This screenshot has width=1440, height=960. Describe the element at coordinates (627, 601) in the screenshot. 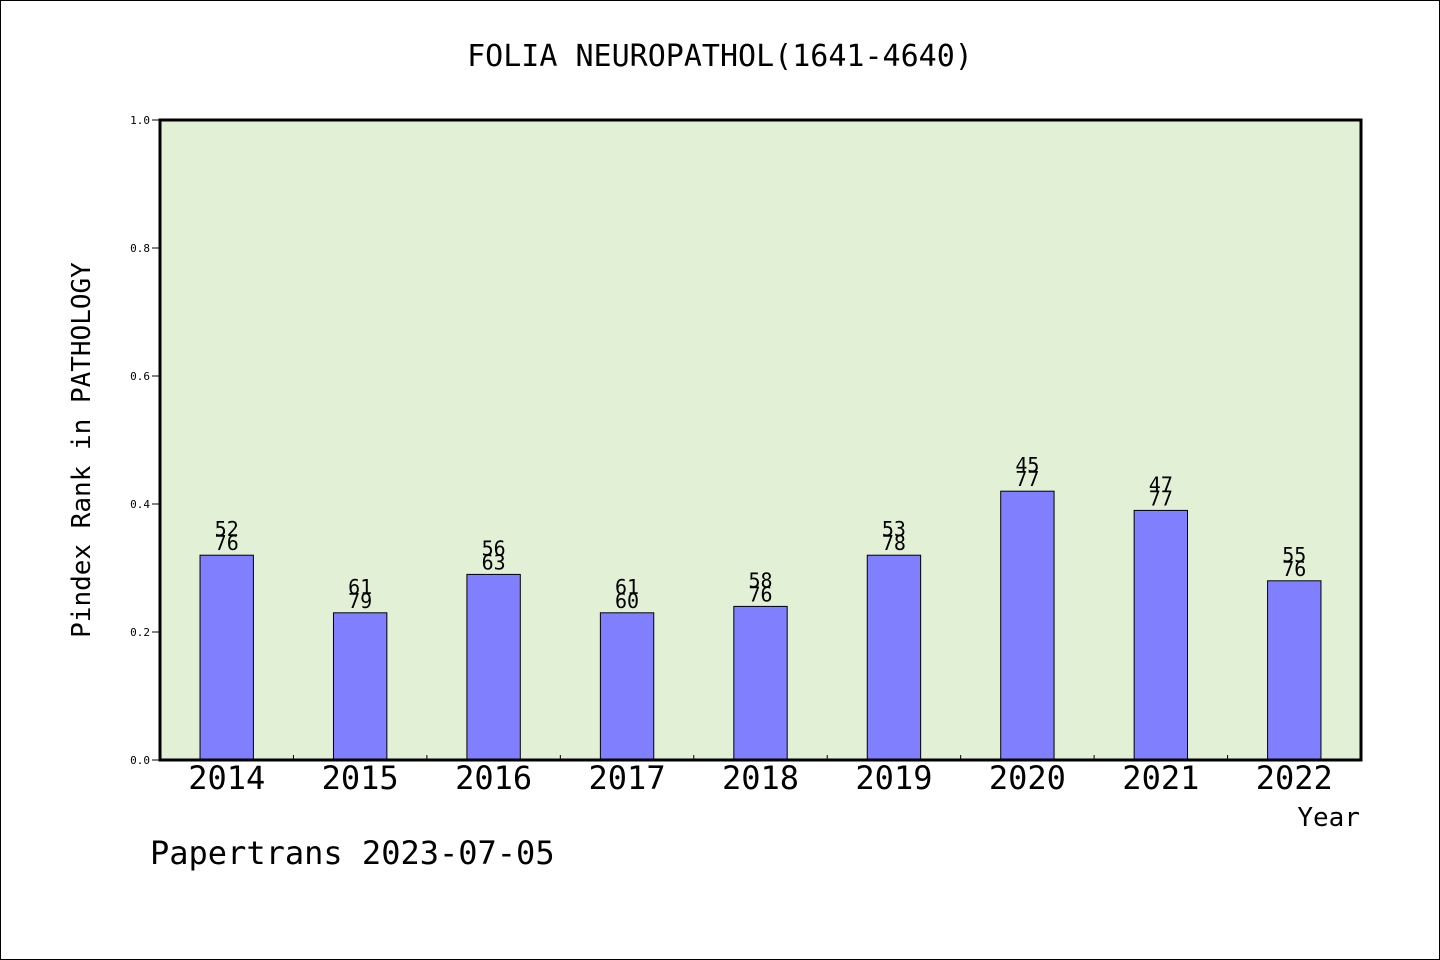

I see `bar-total-label: 60` at that location.